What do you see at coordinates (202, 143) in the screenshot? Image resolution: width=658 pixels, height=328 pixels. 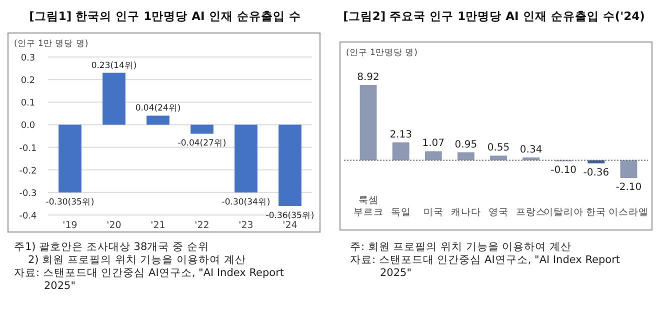 I see `data-label: -0.04(27위)` at bounding box center [202, 143].